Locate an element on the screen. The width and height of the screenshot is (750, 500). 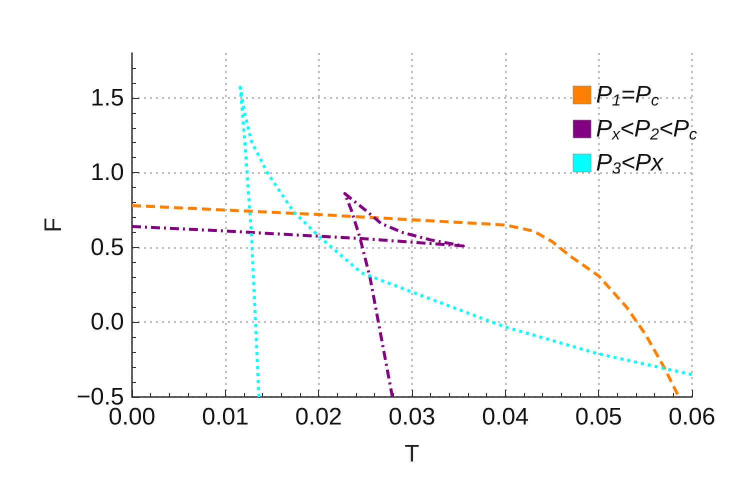
x-tick-label: 0.03 is located at coordinates (412, 417).